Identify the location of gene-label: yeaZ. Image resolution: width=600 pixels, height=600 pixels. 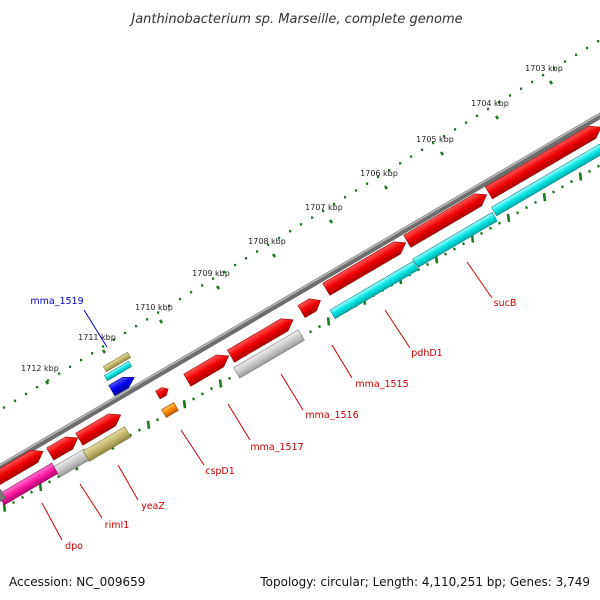
(153, 506).